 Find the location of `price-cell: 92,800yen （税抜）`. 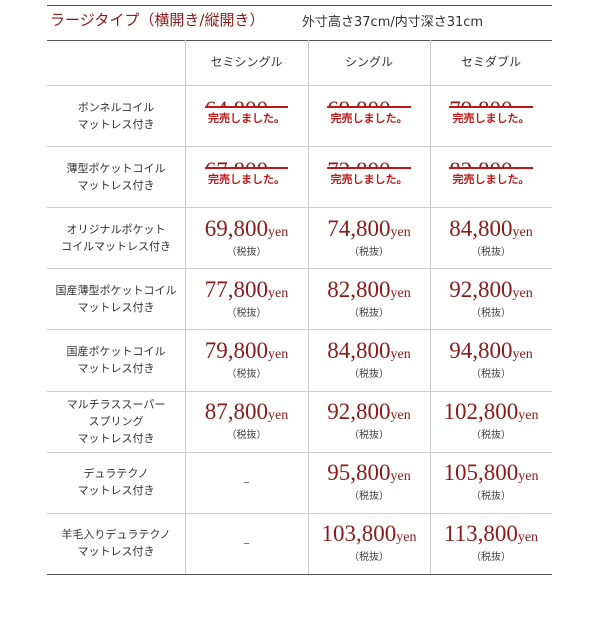

price-cell: 92,800yen （税抜） is located at coordinates (491, 298).